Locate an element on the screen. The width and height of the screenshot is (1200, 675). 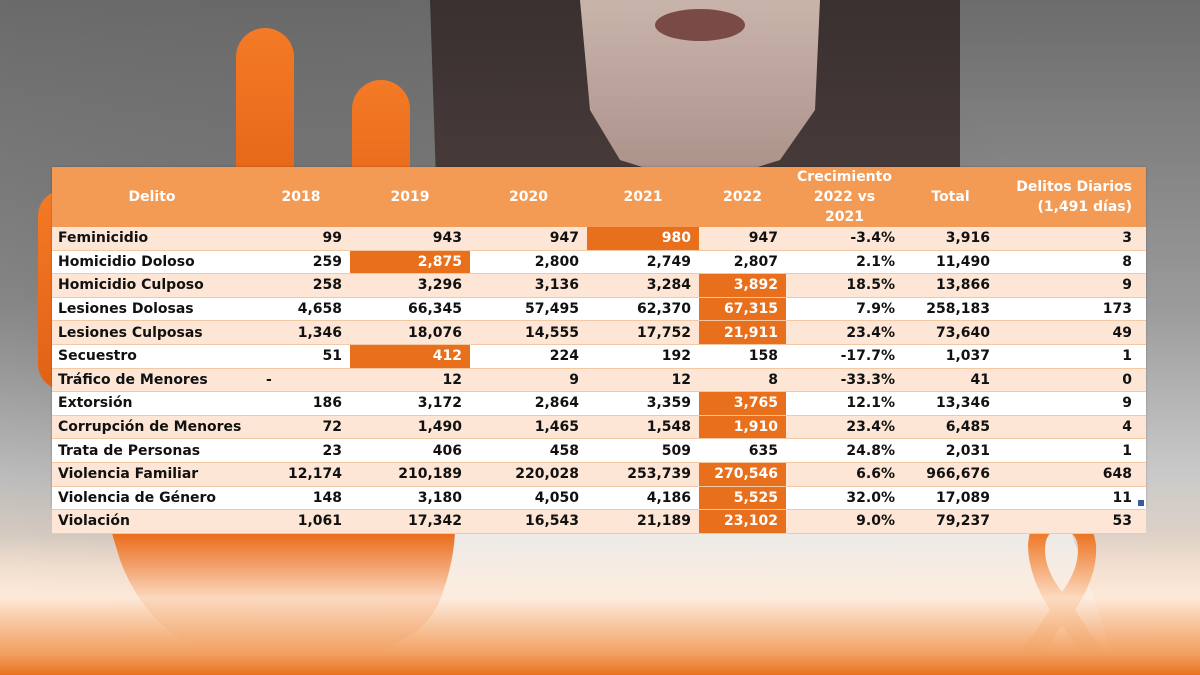
table-cell-delito: Violación is located at coordinates (152, 521).